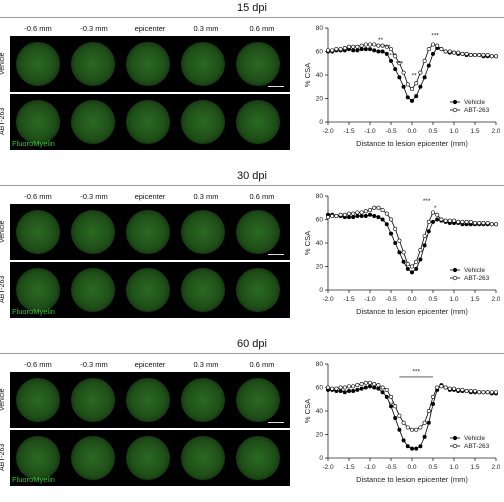 The image size is (504, 502). Describe the element at coordinates (38, 196) in the screenshot. I see `column-label: -0.6 mm` at that location.